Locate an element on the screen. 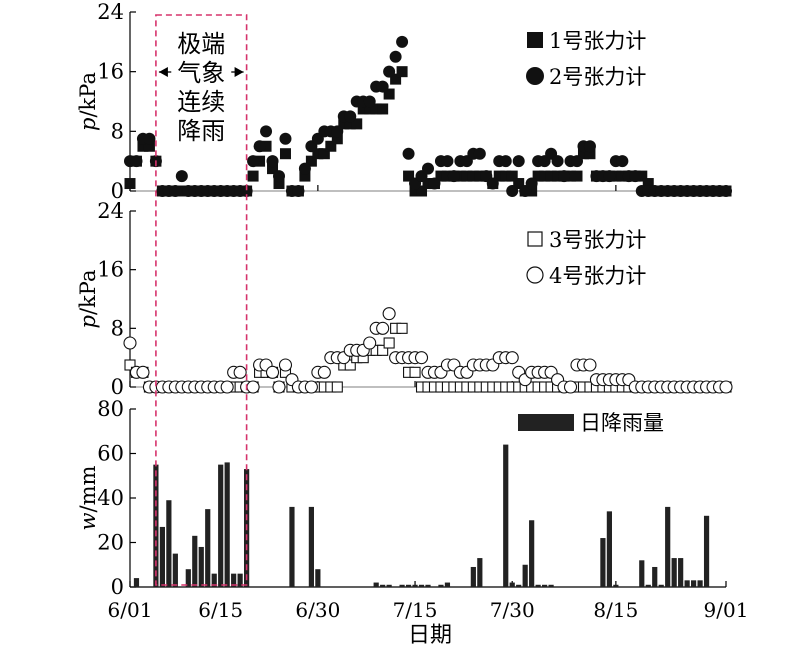 This screenshot has width=800, height=655. annotation-text: 连续 is located at coordinates (201, 102).